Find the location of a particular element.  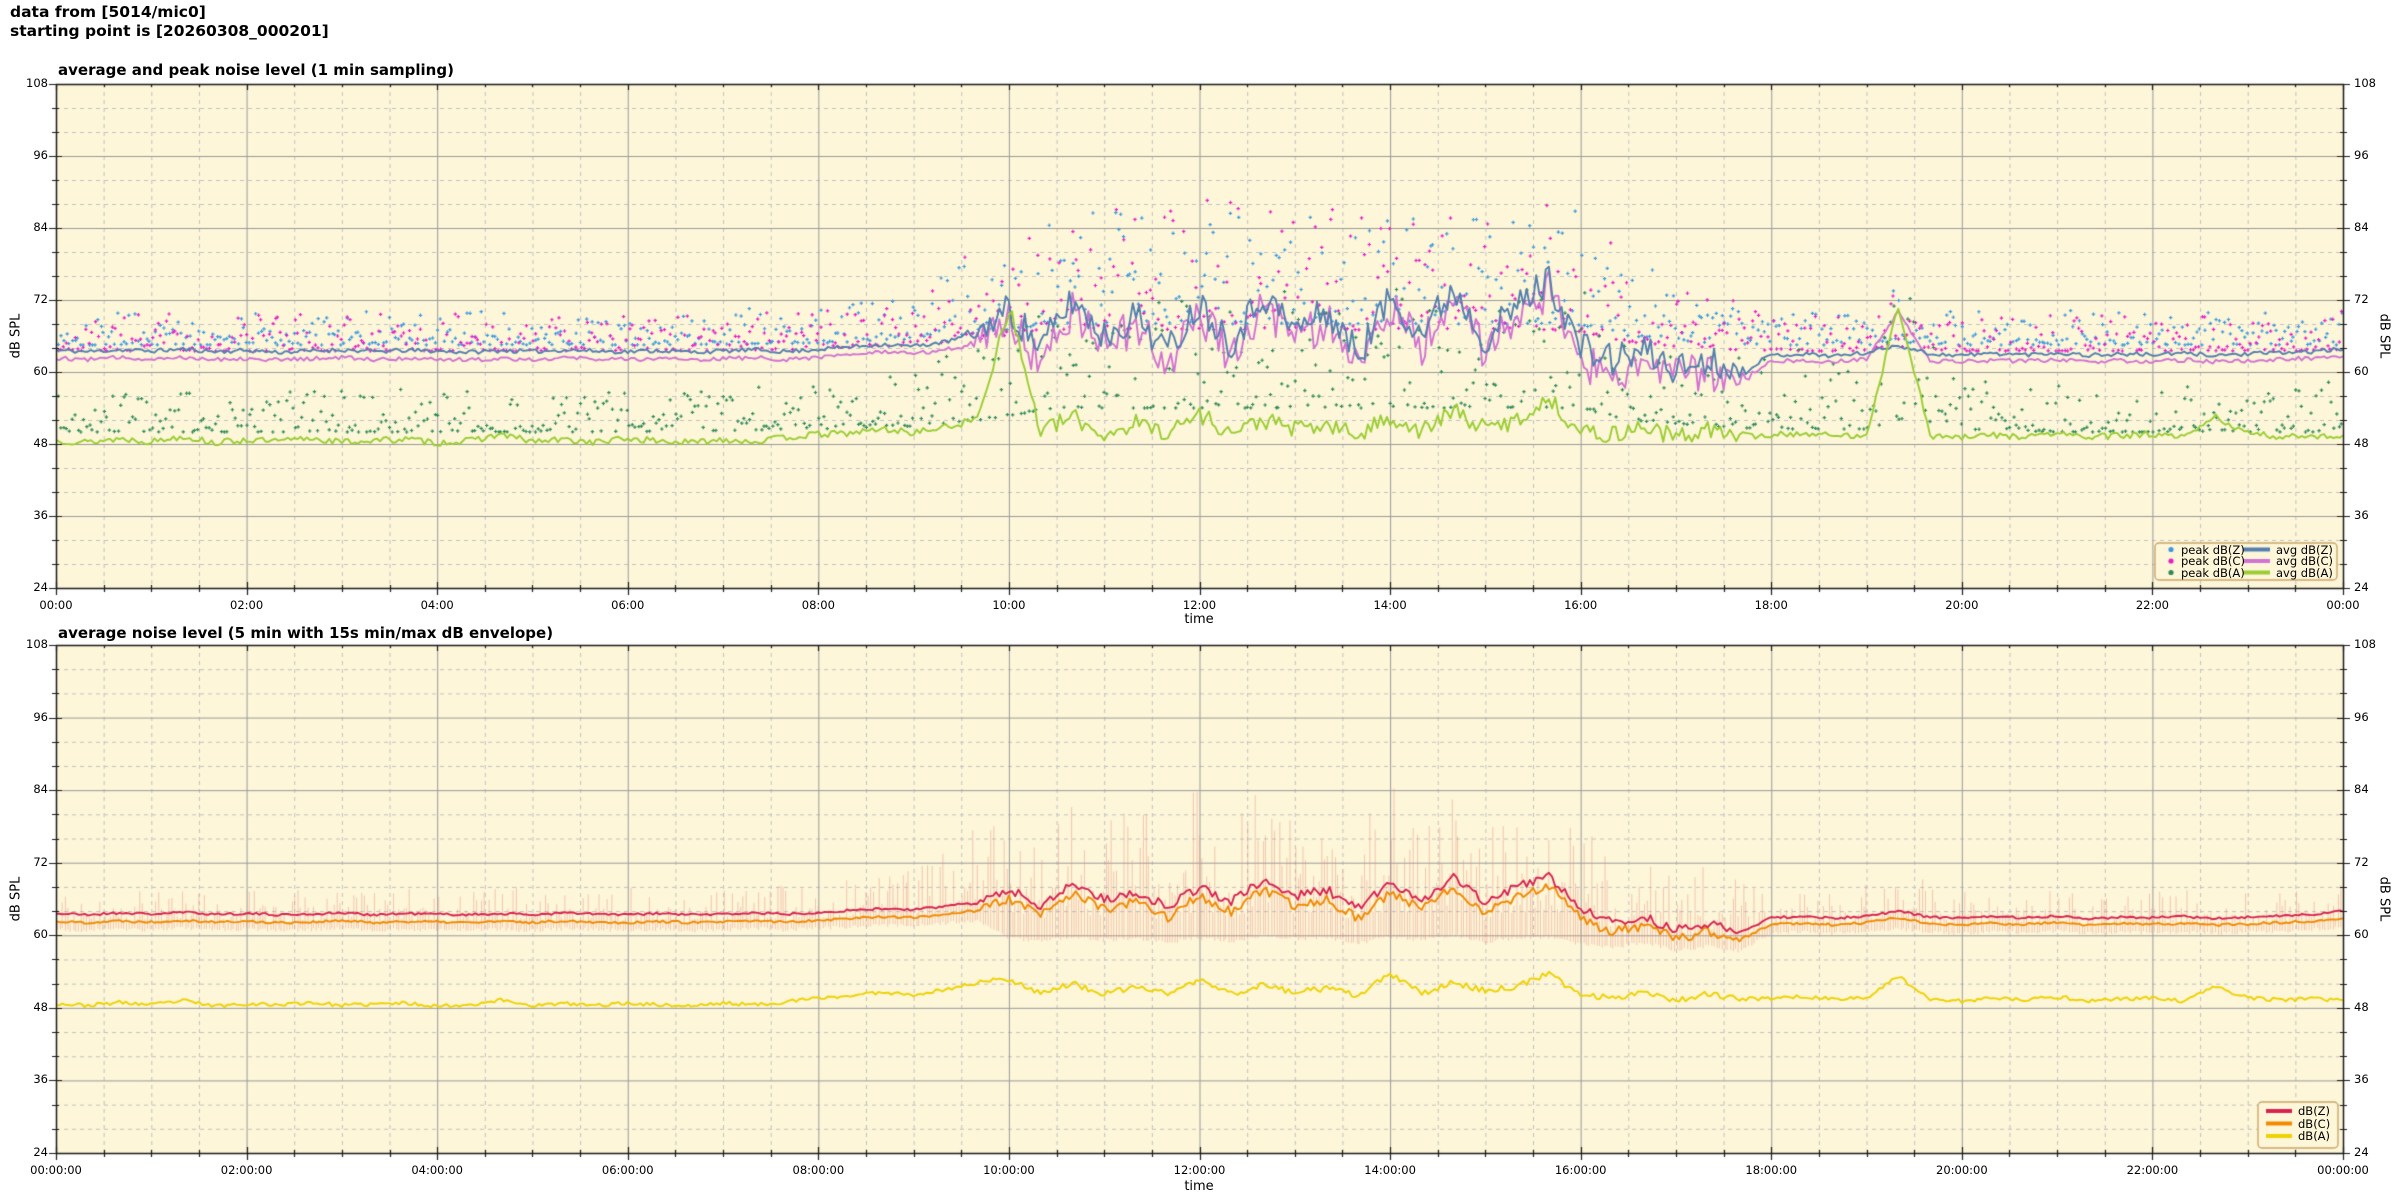

chart1-ytick-left: 60 is located at coordinates (40, 371).